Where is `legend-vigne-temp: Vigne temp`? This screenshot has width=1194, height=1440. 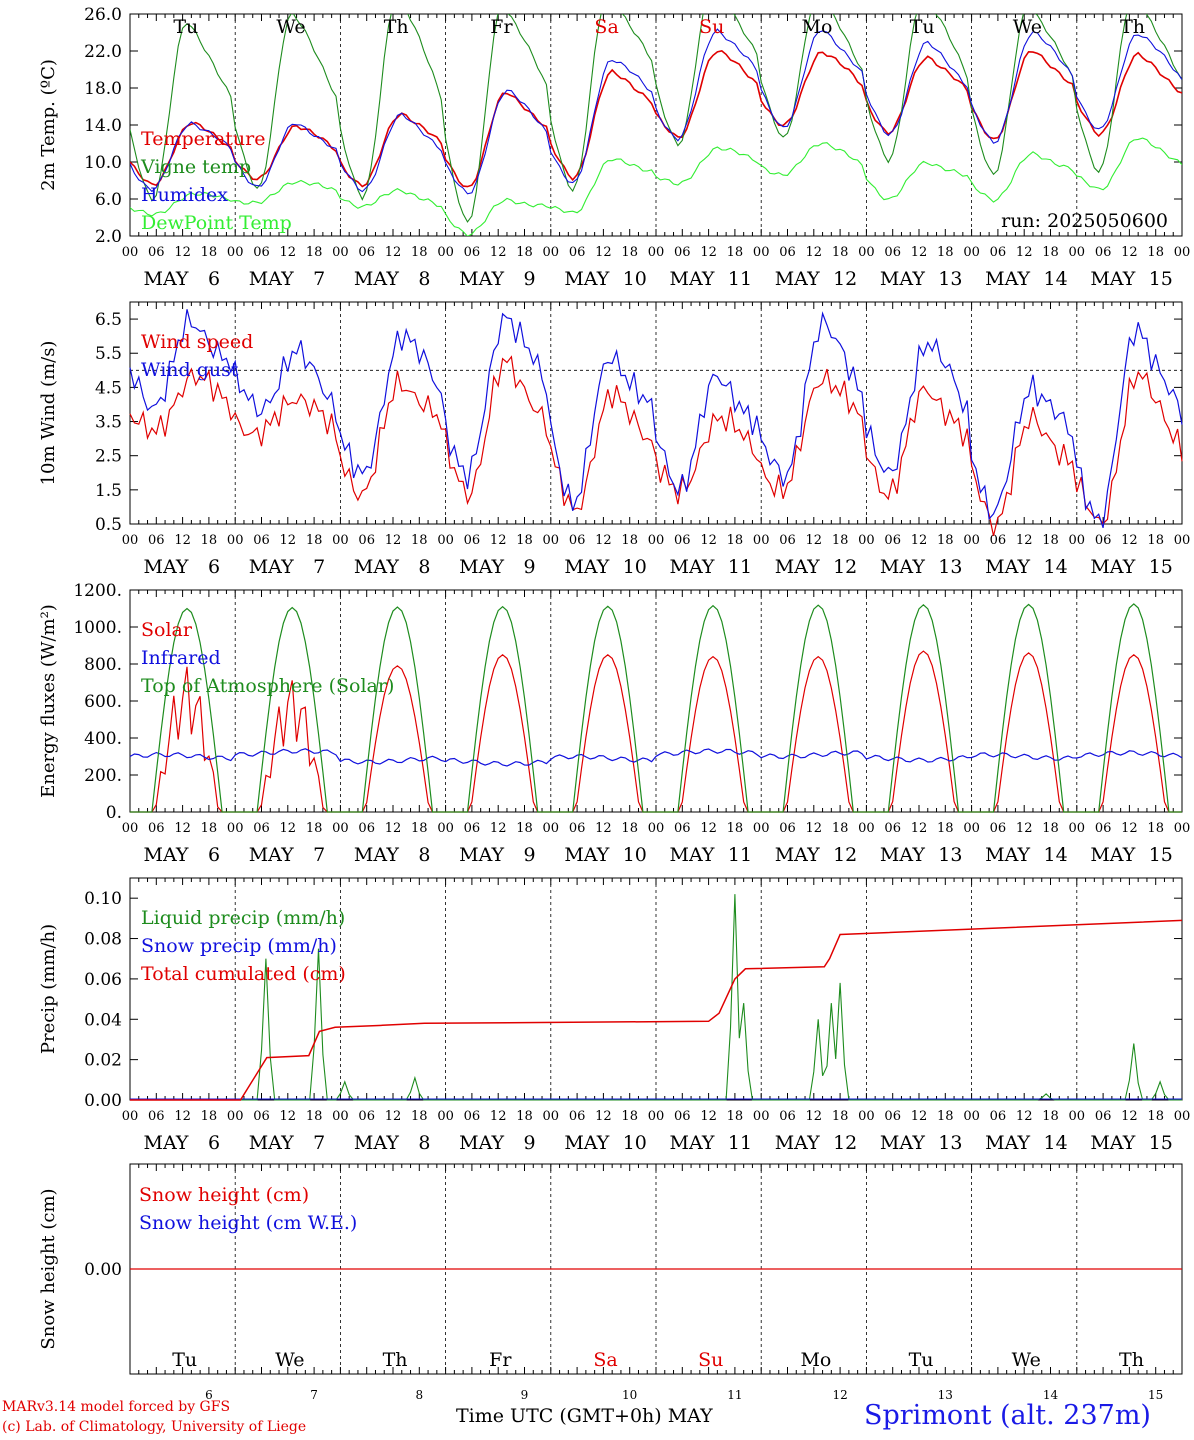 legend-vigne-temp: Vigne temp is located at coordinates (195, 167).